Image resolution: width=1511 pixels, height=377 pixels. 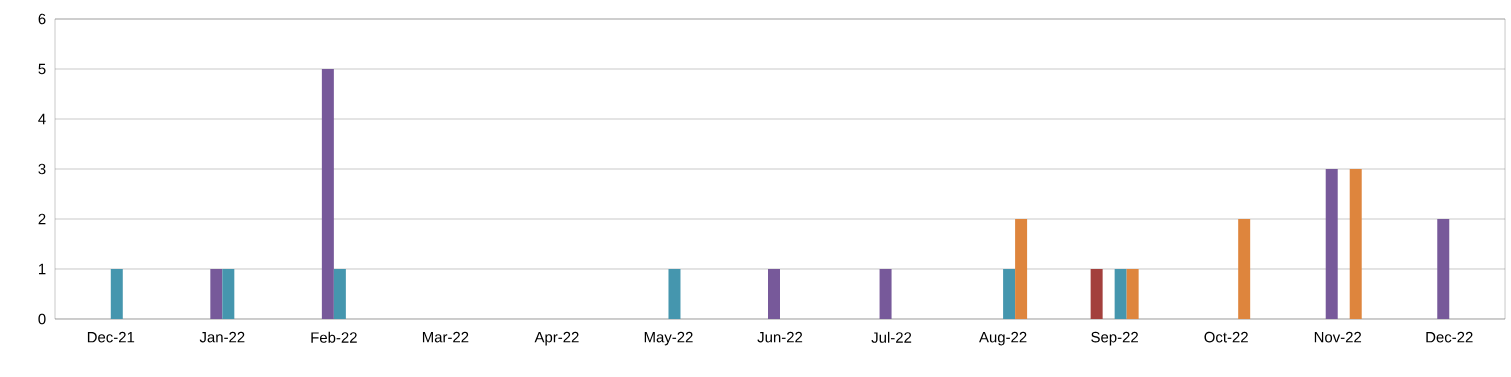 What do you see at coordinates (42, 19) in the screenshot?
I see `y-tick-label: 6` at bounding box center [42, 19].